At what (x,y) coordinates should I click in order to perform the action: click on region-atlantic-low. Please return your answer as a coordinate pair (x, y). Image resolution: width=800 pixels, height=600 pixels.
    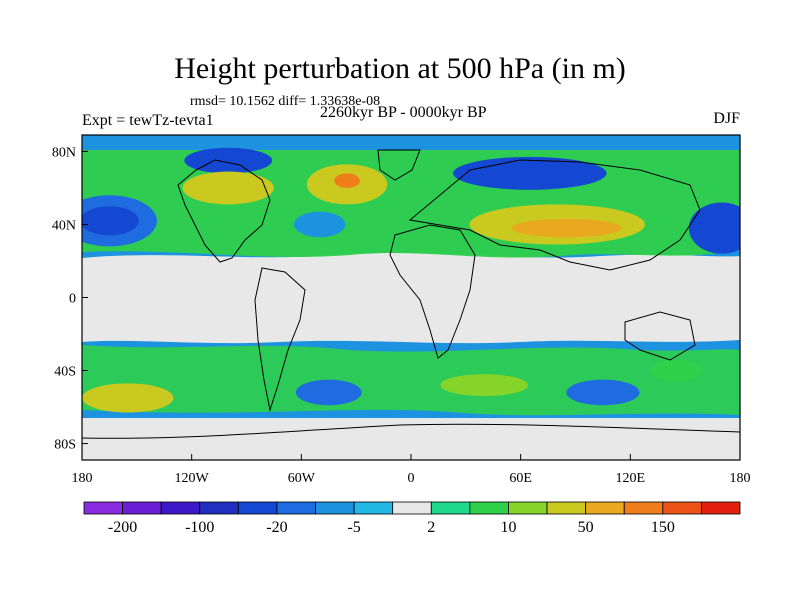
    Looking at the image, I should click on (320, 224).